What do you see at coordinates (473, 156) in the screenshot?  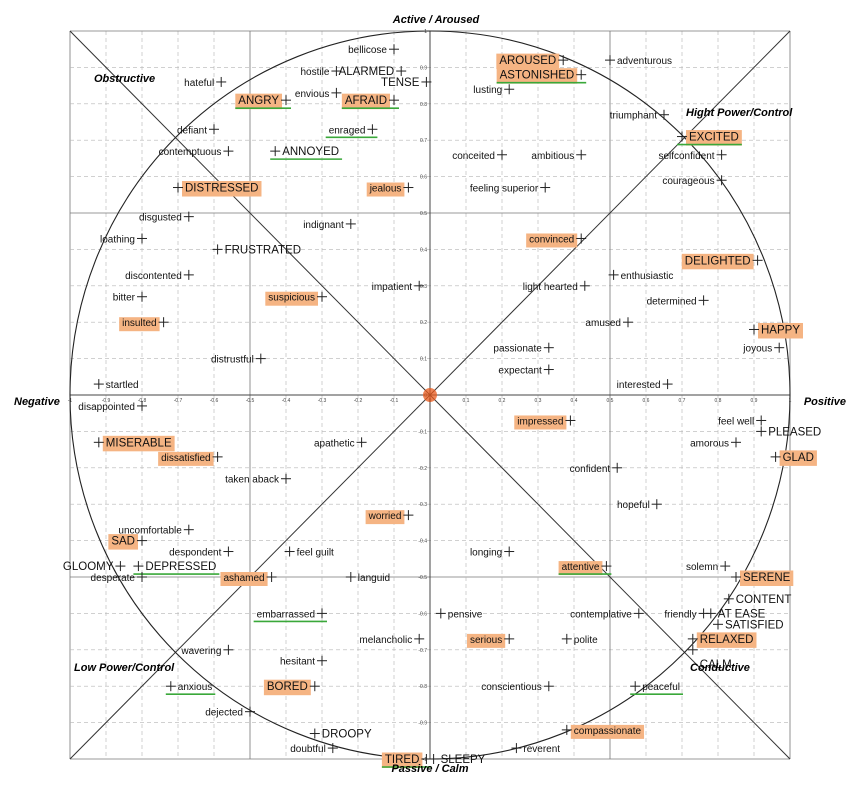 I see `emotion-label: conceited` at bounding box center [473, 156].